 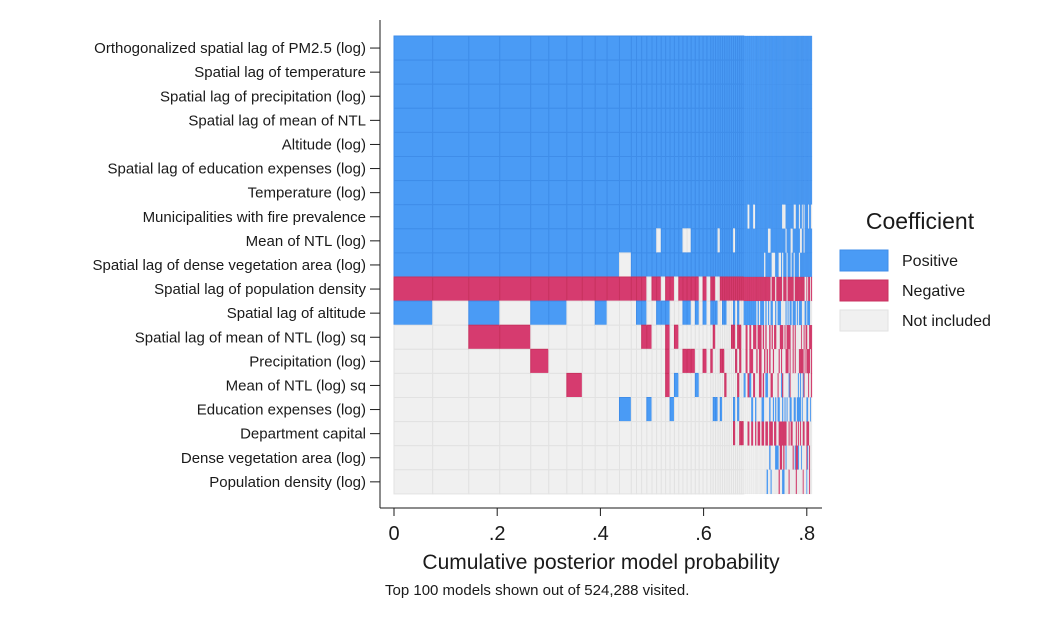 What do you see at coordinates (703, 534) in the screenshot?
I see `x-tick-label: .6` at bounding box center [703, 534].